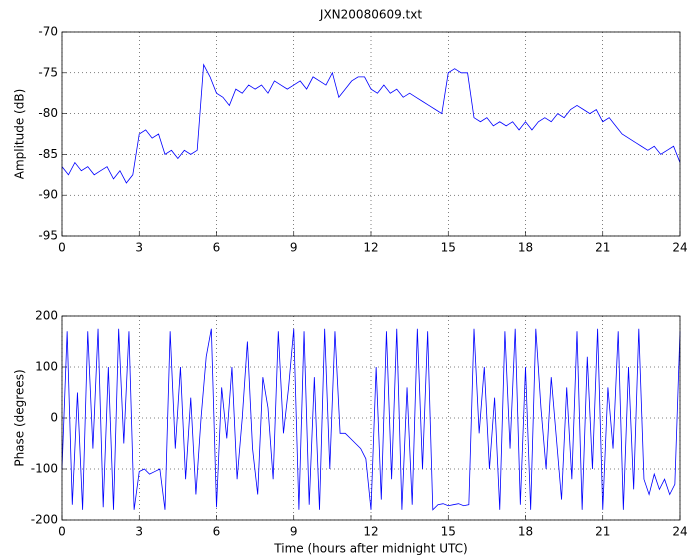  Describe the element at coordinates (44, 469) in the screenshot. I see `y-tick-label: -100` at that location.